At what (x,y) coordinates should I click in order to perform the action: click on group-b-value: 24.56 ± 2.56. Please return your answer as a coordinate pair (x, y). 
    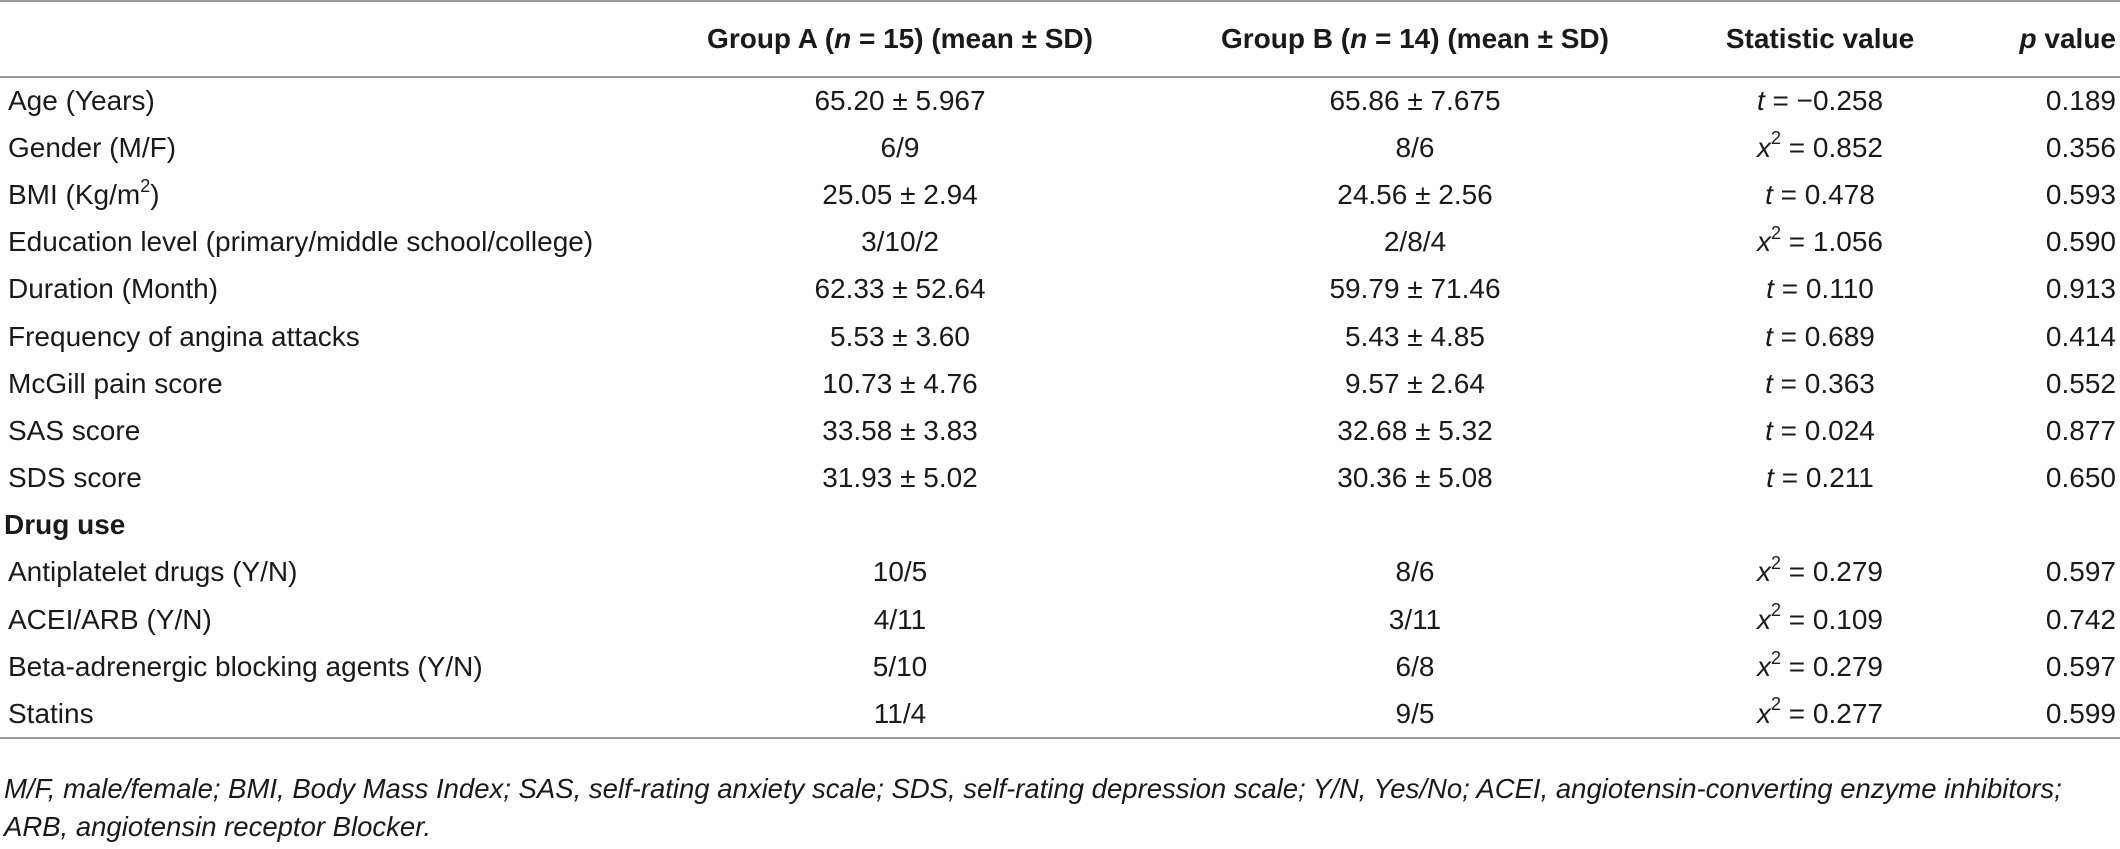
    Looking at the image, I should click on (1415, 194).